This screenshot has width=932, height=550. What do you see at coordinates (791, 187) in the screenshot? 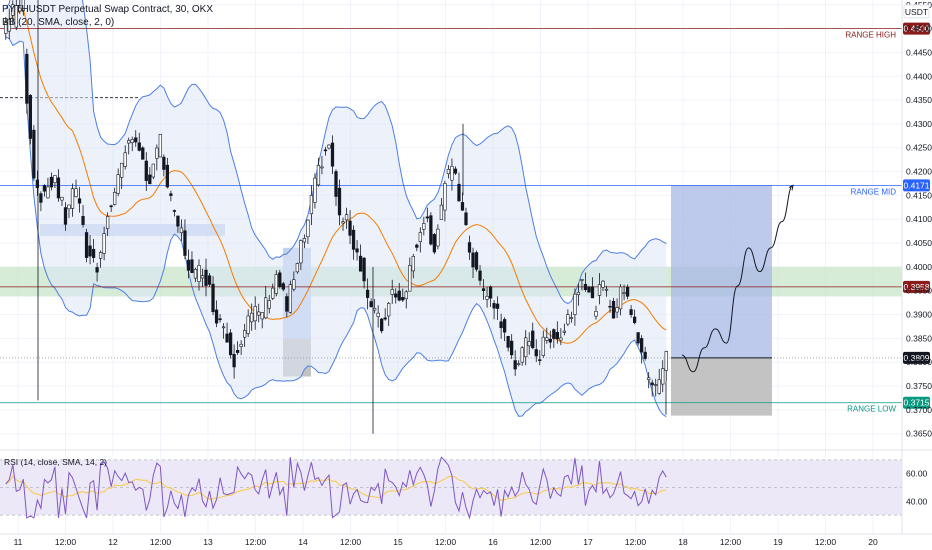
I see `projection-arrow` at bounding box center [791, 187].